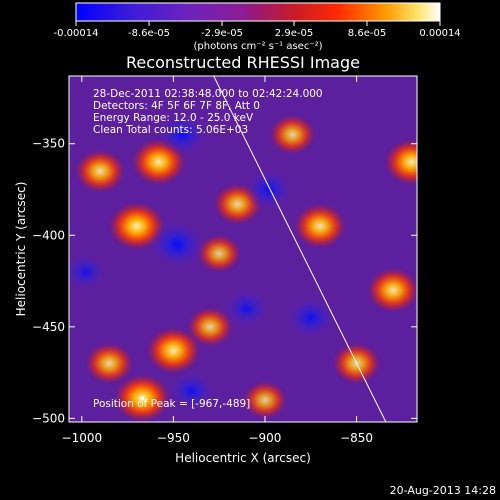  I want to click on y-axis-label: Heliocentric Y (arcsec), so click(21, 249).